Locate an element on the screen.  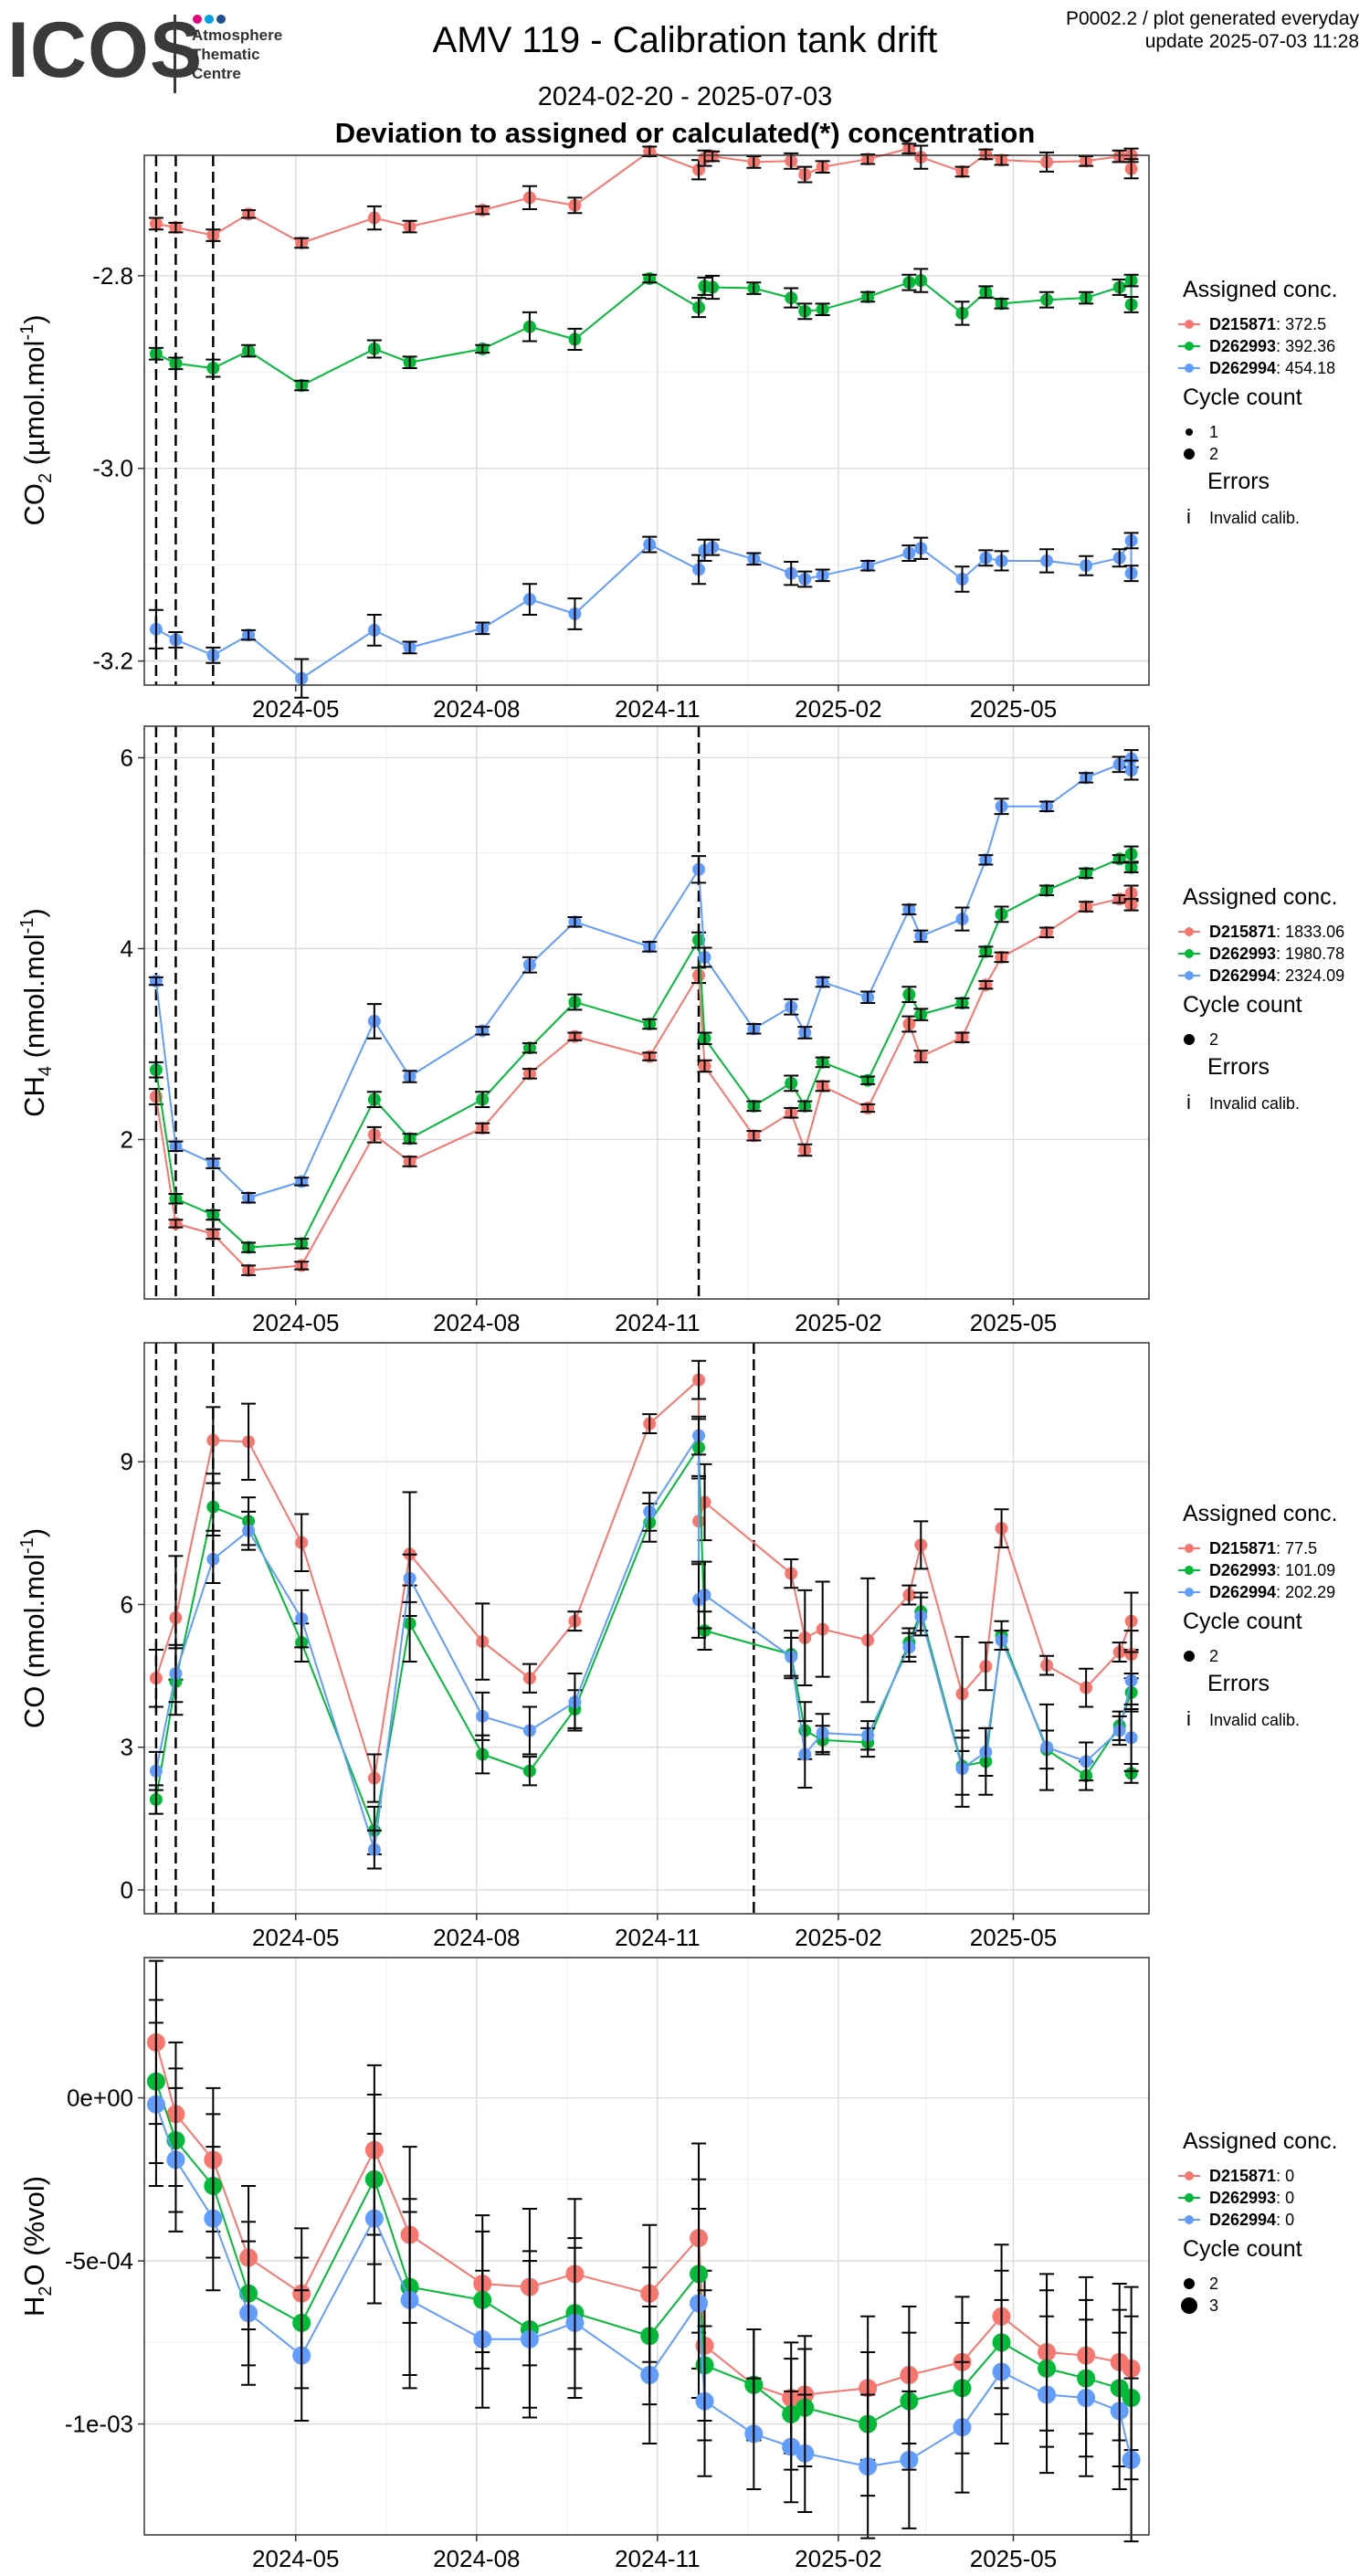
y-axis-label-unit: (nmol.mol is located at coordinates (34, 1620).